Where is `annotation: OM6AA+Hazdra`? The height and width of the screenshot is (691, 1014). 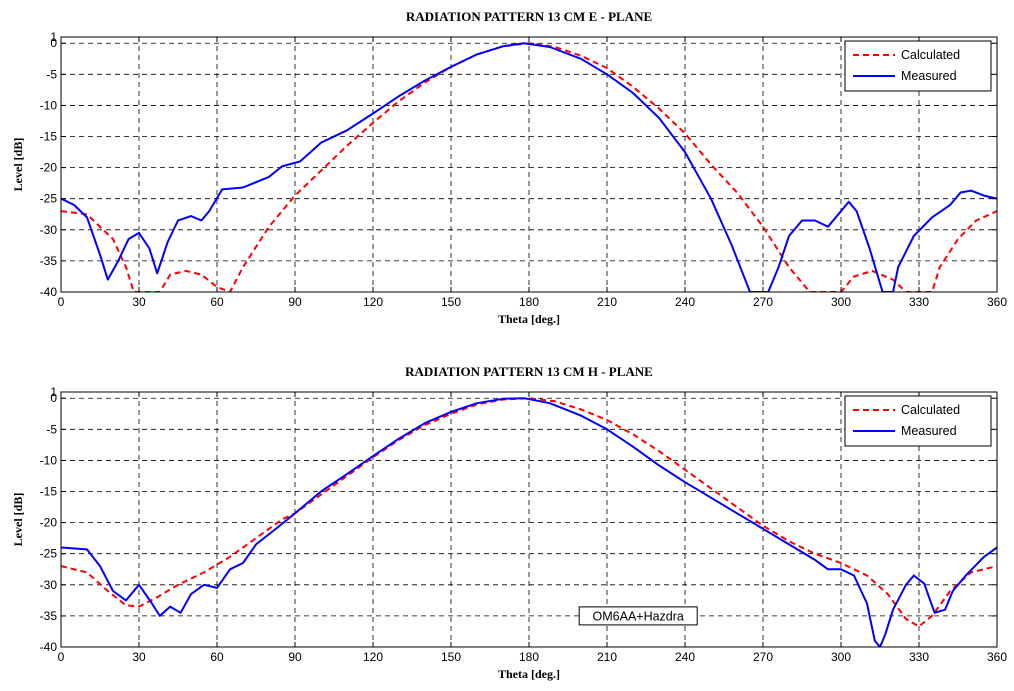
annotation: OM6AA+Hazdra is located at coordinates (638, 616).